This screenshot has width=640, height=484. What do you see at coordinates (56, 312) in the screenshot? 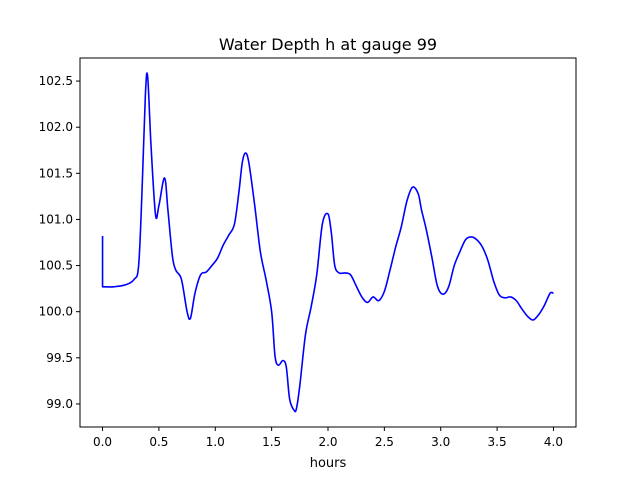
I see `y-tick-label: 100.0` at bounding box center [56, 312].